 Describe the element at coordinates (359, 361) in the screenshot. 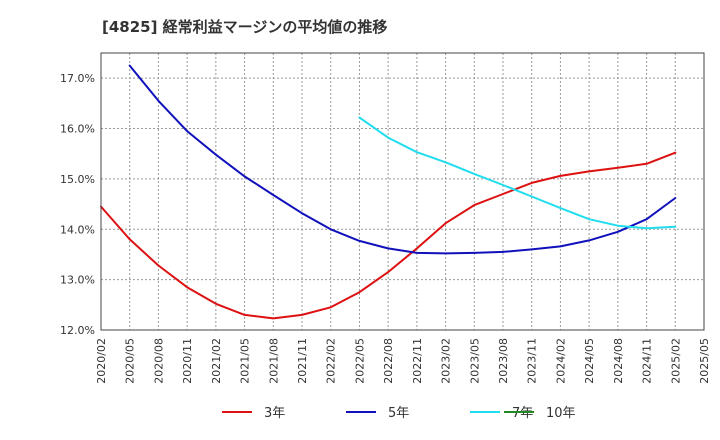

I see `x-tick-label: 2022/05` at that location.